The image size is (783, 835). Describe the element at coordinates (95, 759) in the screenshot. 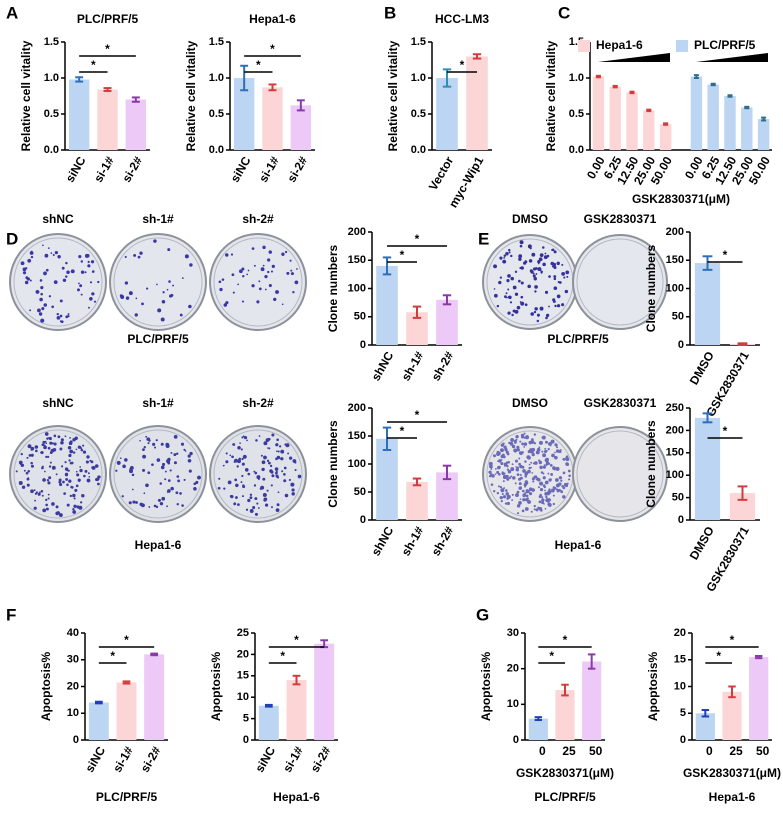

I see `x-tick-label: siNC` at that location.